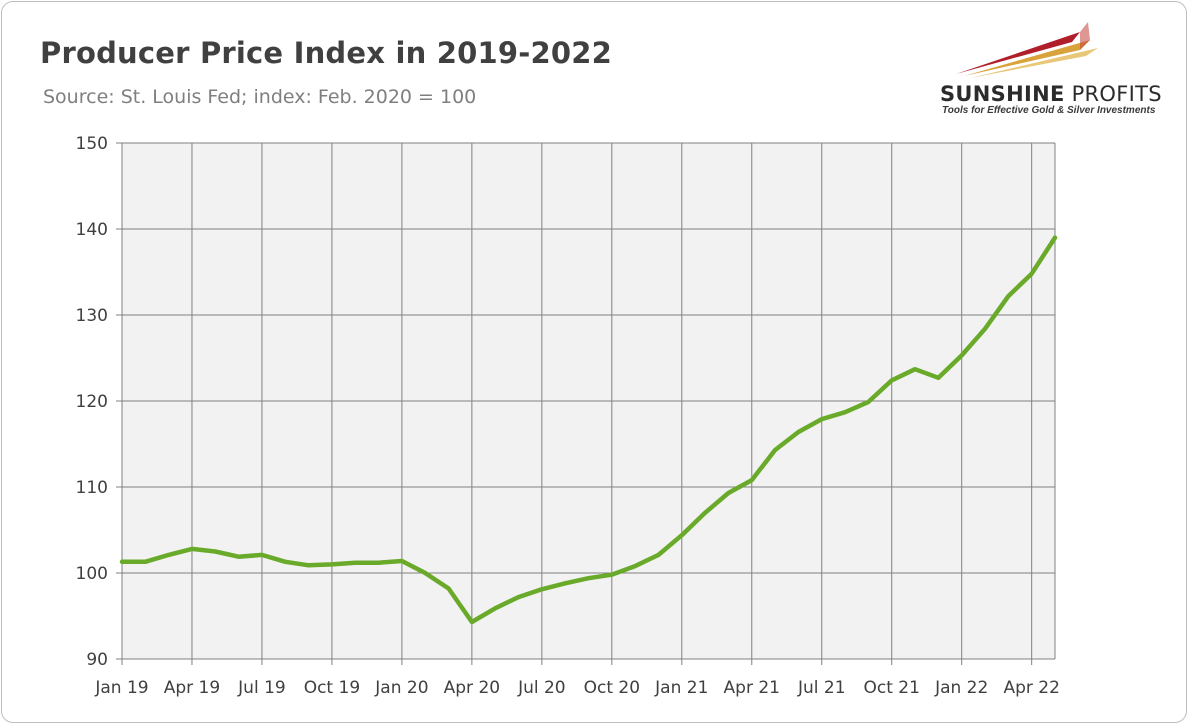 Image resolution: width=1190 pixels, height=726 pixels. I want to click on x-tick-label: Jul 21, so click(821, 688).